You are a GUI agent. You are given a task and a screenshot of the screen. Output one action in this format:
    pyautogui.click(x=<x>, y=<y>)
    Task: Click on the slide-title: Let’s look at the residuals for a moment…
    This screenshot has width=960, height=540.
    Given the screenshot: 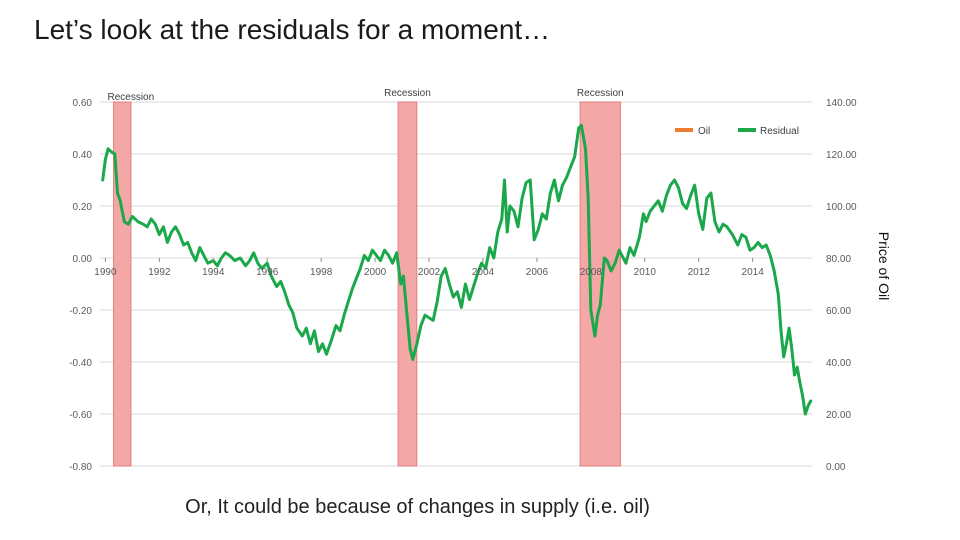 What is the action you would take?
    pyautogui.click(x=292, y=29)
    